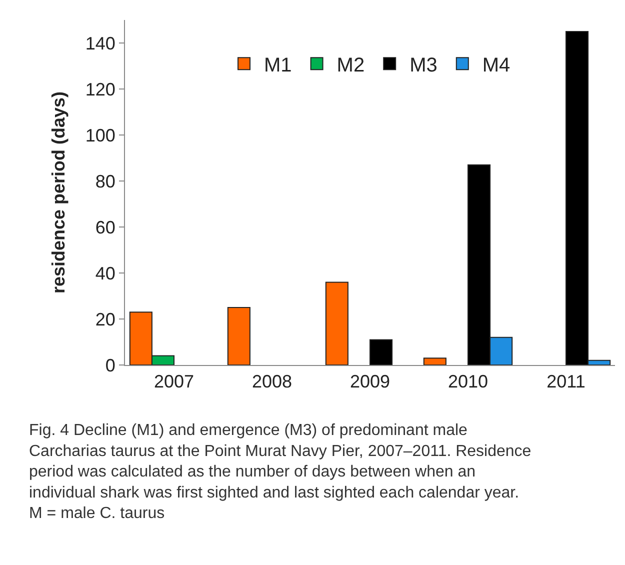 The height and width of the screenshot is (565, 625). What do you see at coordinates (496, 65) in the screenshot?
I see `legend-label: M4` at bounding box center [496, 65].